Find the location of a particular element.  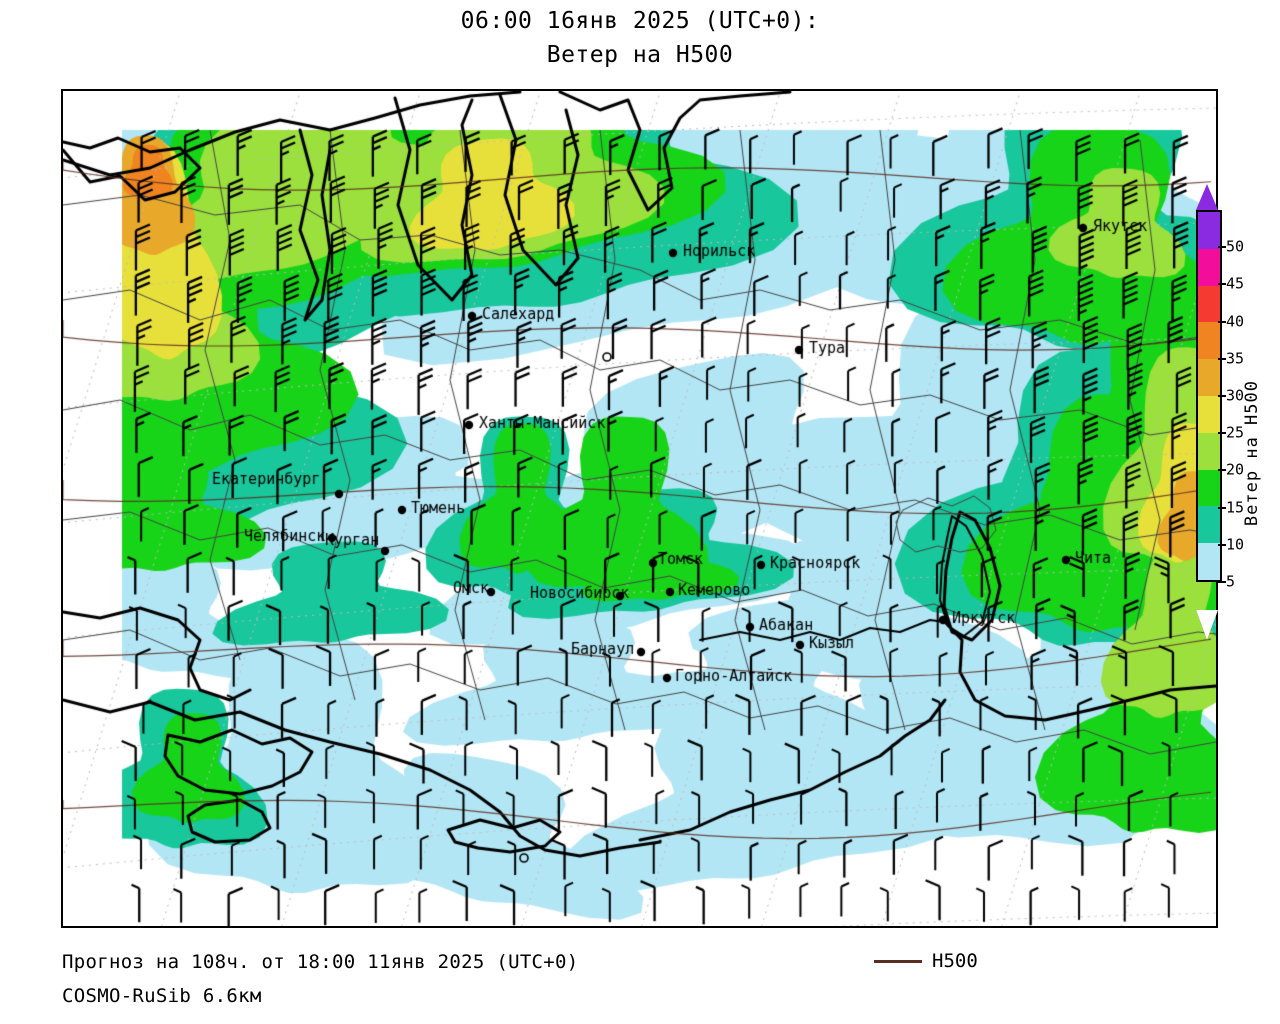

colorbar-tick-45: 45 is located at coordinates (1235, 283).